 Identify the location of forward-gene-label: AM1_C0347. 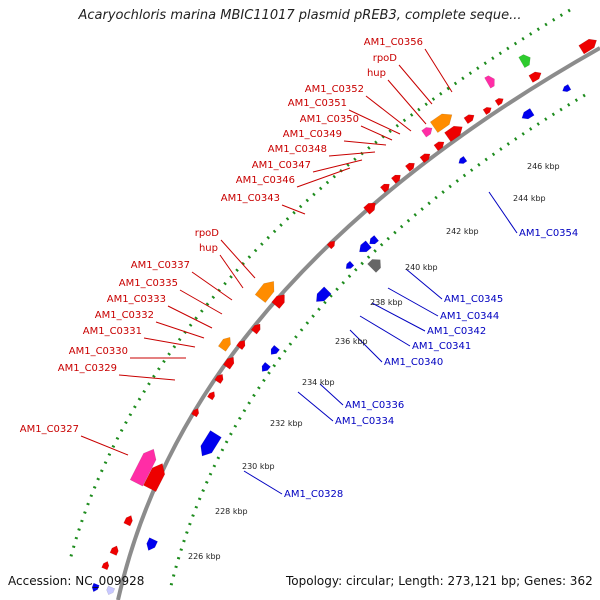
(281, 165).